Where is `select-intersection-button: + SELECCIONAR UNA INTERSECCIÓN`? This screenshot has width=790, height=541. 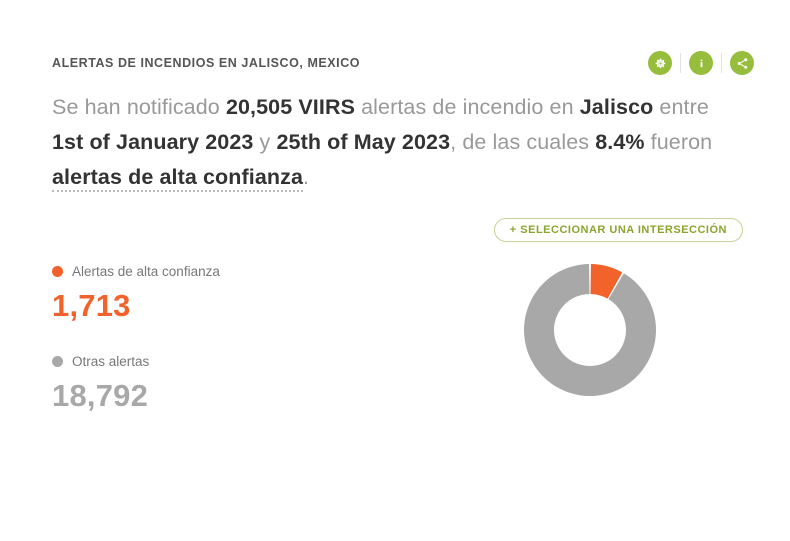 select-intersection-button: + SELECCIONAR UNA INTERSECCIÓN is located at coordinates (618, 230).